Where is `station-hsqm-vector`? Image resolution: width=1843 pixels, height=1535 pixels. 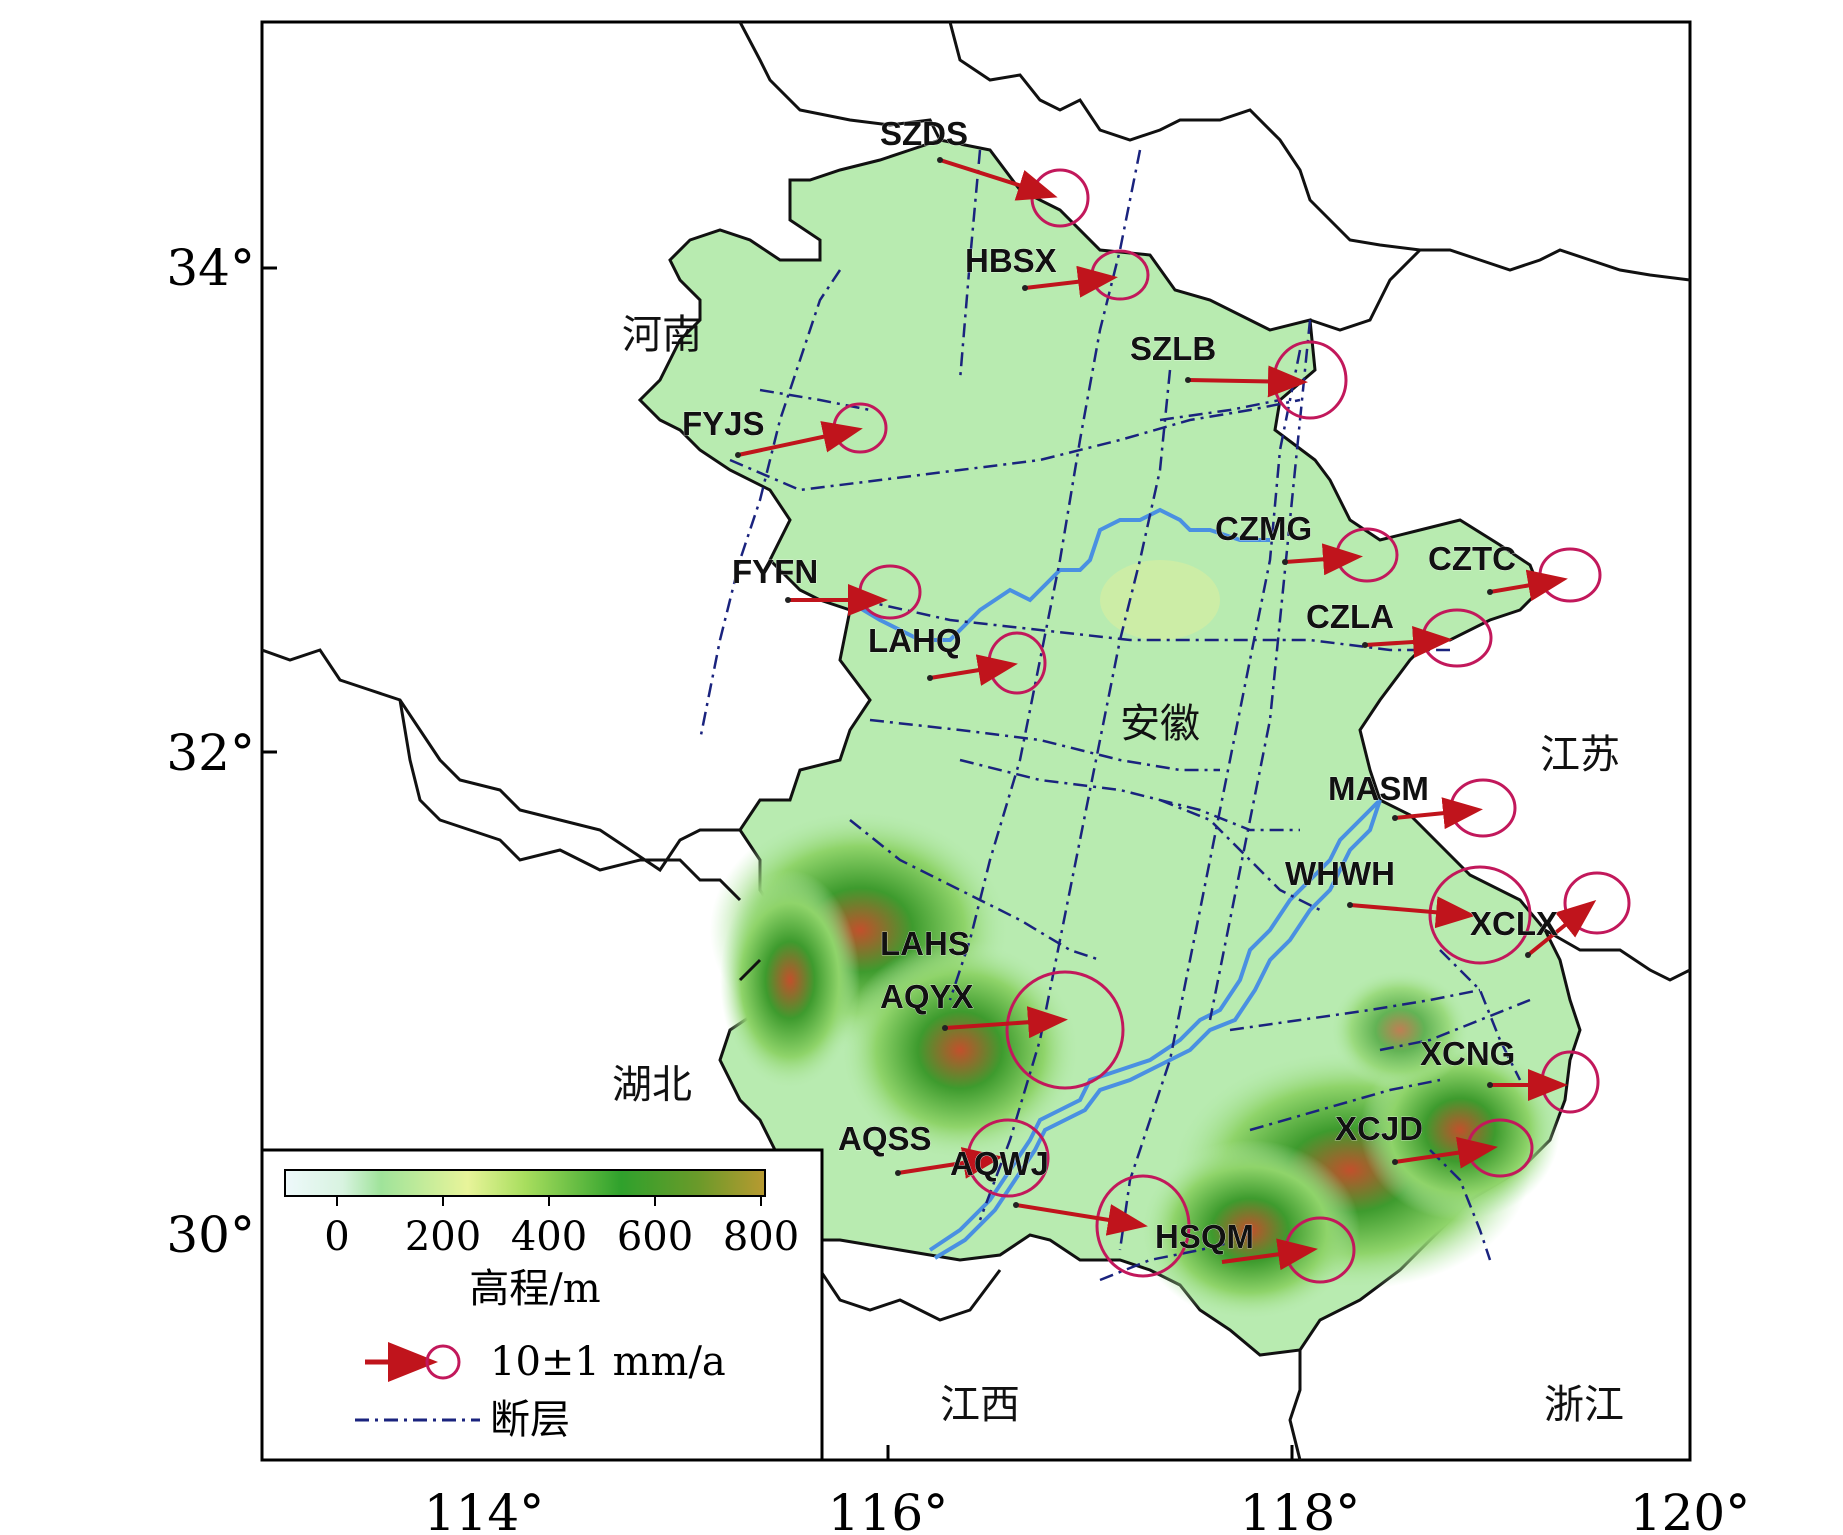
station-hsqm-vector is located at coordinates (1288, 1250).